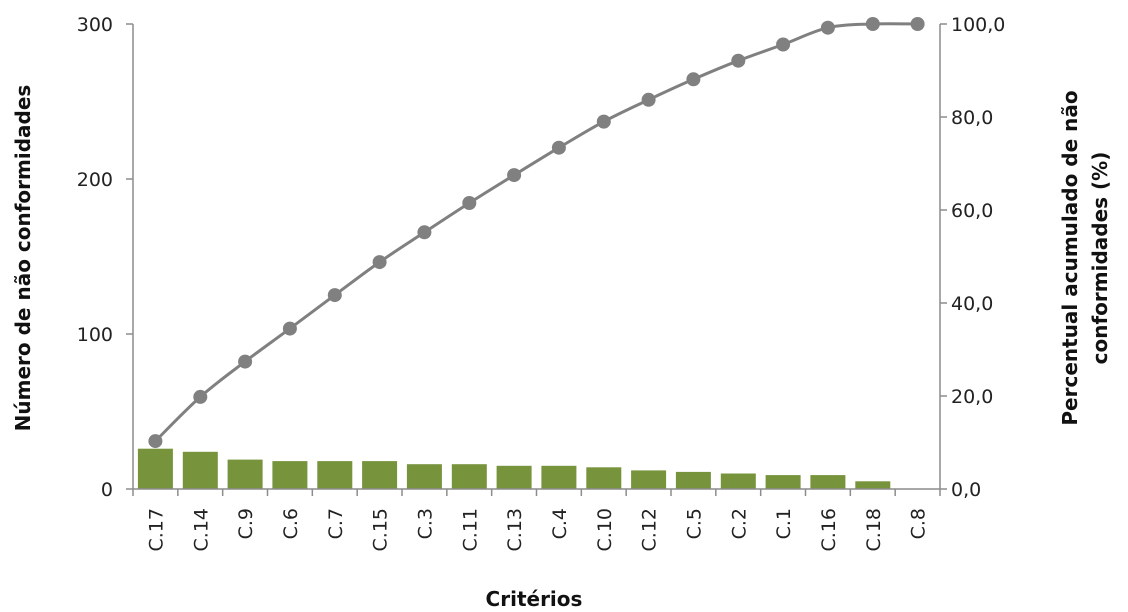  I want to click on line-point-C.14, so click(200, 396).